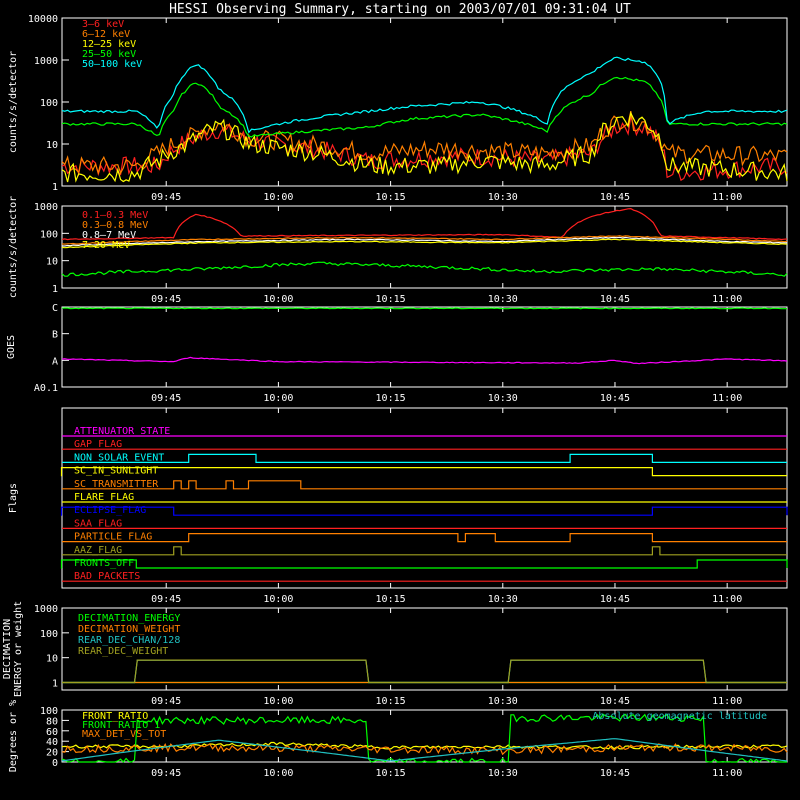  I want to click on legend-entry-1: 6–12 keV, so click(106, 34).